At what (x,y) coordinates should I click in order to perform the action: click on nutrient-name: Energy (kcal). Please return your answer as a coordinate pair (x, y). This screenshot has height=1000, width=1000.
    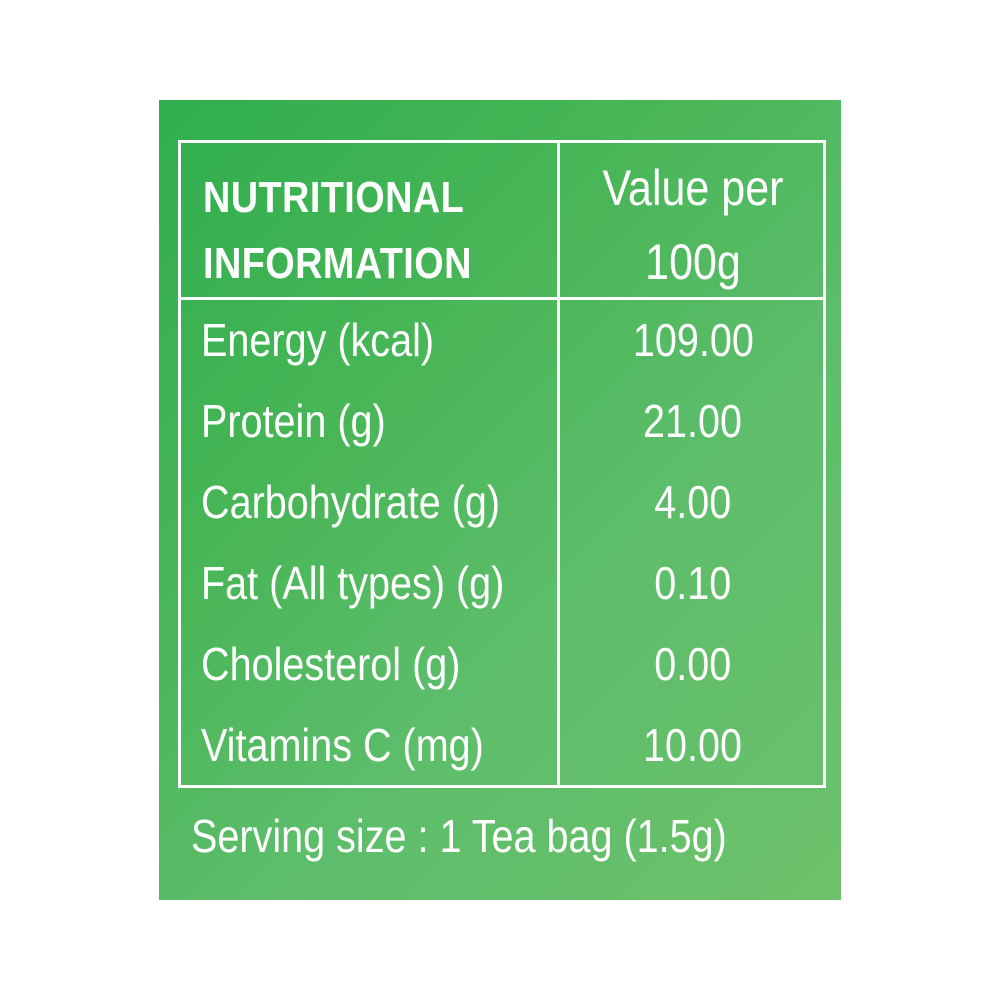
    Looking at the image, I should click on (318, 340).